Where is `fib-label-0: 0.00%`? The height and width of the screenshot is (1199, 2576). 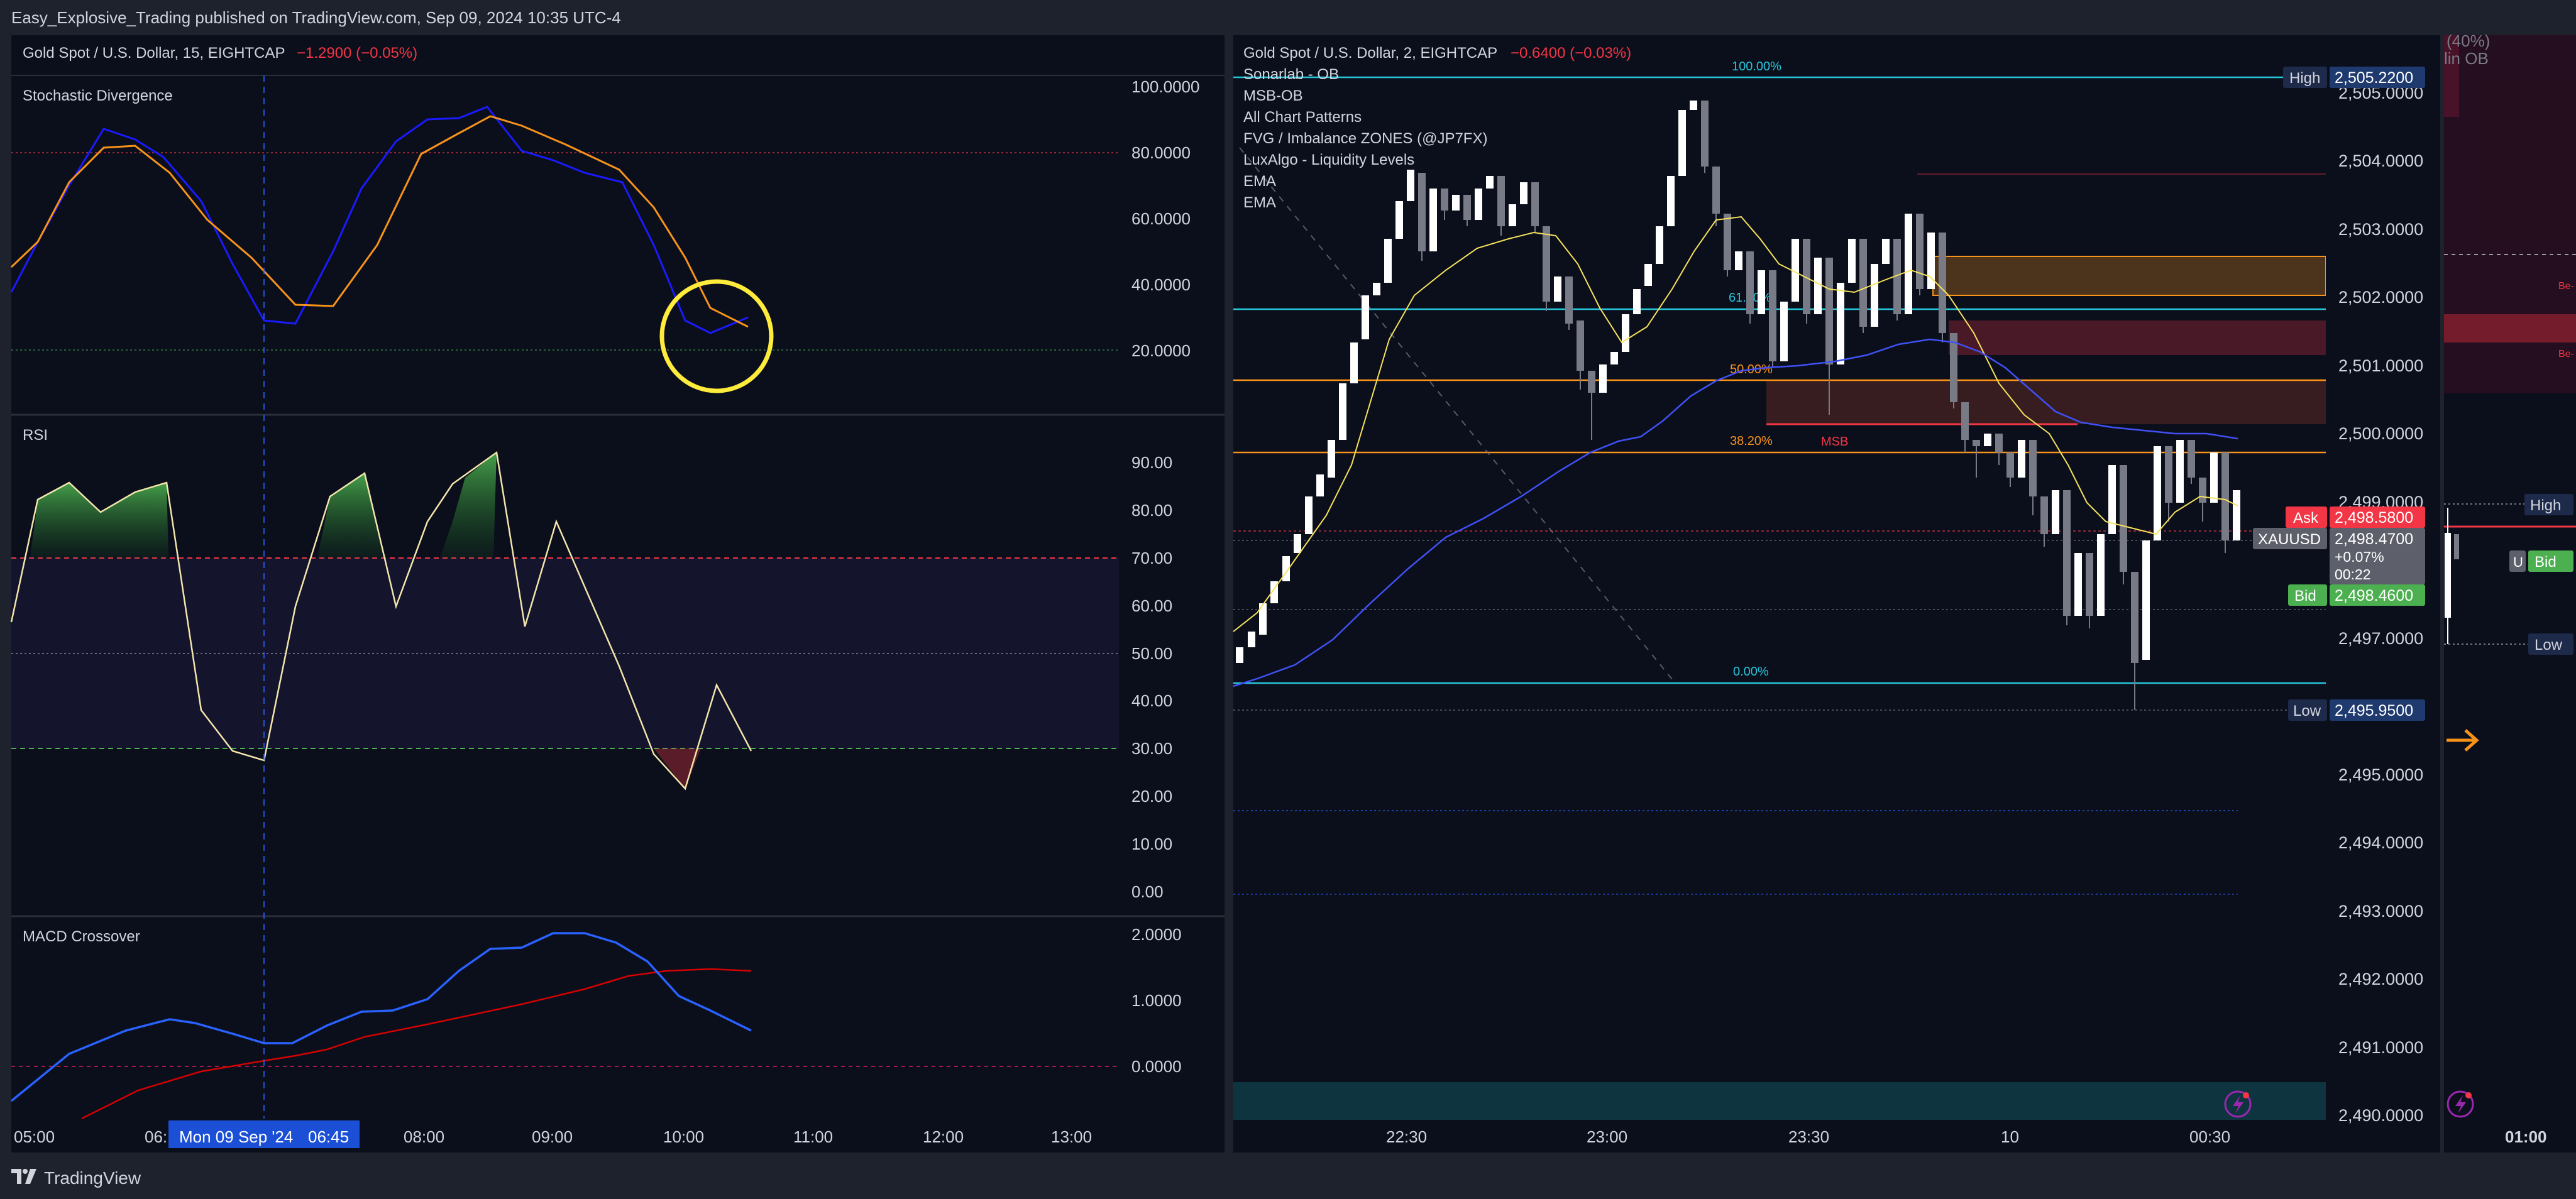
fib-label-0: 0.00% is located at coordinates (1751, 672).